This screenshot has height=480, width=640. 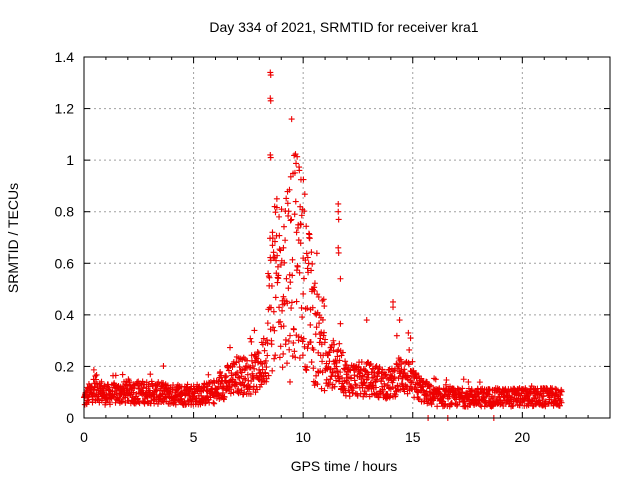 I want to click on y-tick-label: 0.8, so click(x=65, y=212).